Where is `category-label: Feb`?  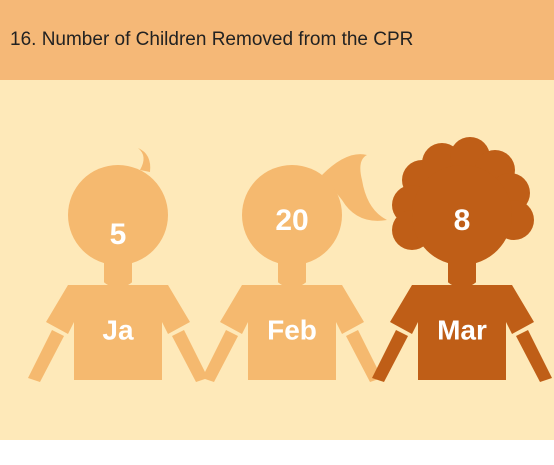
category-label: Feb is located at coordinates (292, 329).